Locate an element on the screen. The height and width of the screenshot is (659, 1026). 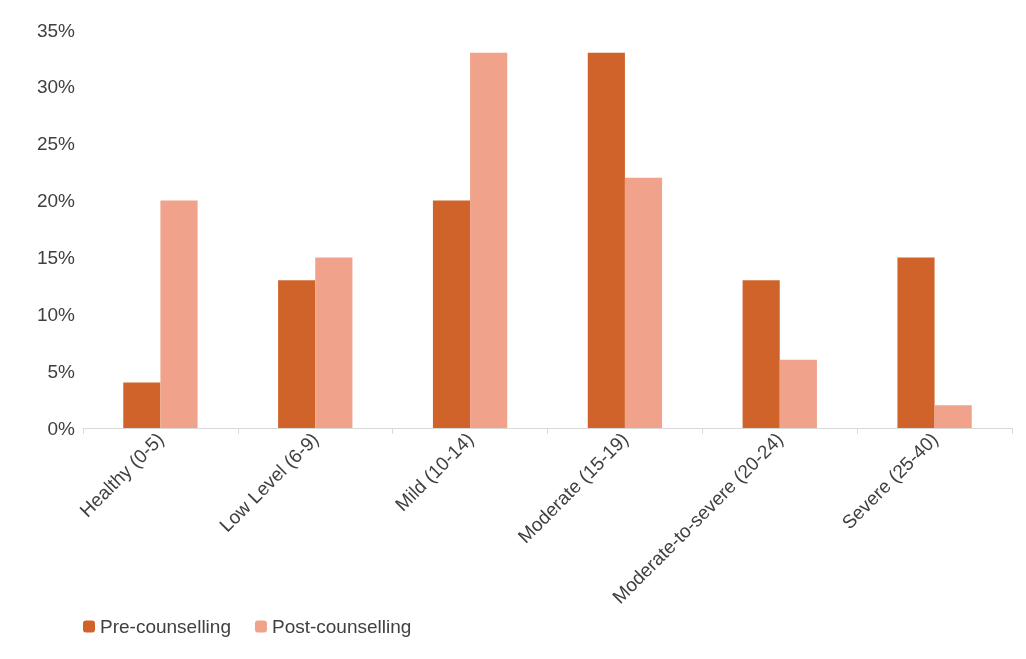
legend-label: Pre-counselling is located at coordinates (165, 626).